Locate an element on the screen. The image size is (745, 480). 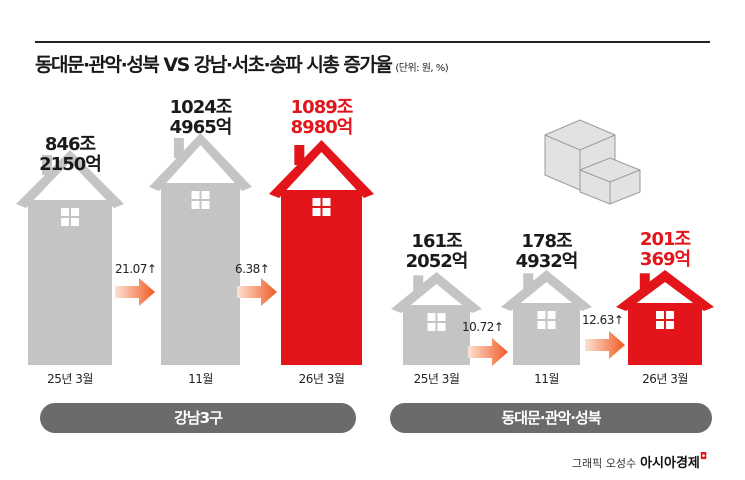
chart-title: 동대문·관악·성북 VS 강남·서초·송파 시총 증가율 (단위: 원, %) is located at coordinates (242, 63).